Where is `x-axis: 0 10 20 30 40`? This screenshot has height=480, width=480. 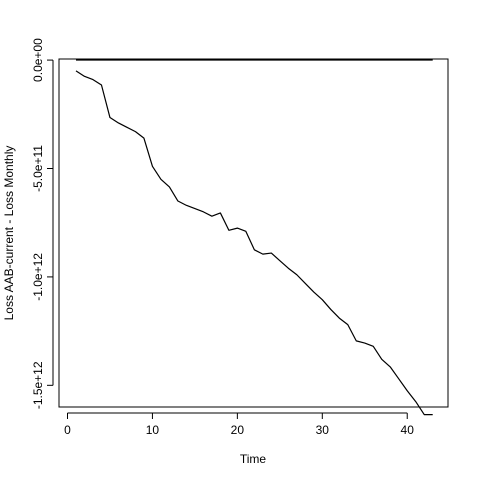
x-axis: 0 10 20 30 40 is located at coordinates (239, 424).